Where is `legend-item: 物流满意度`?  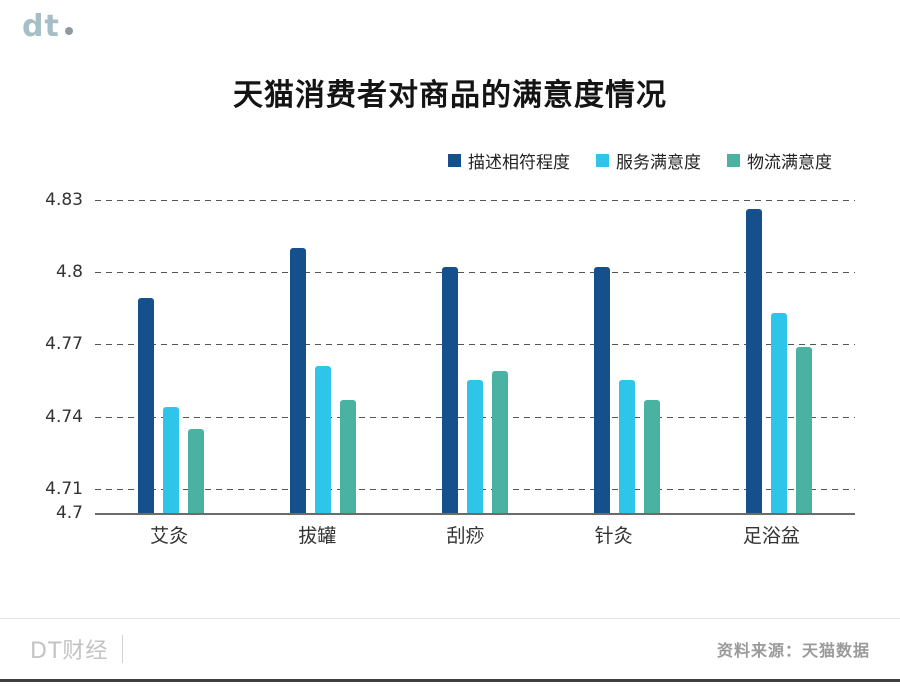 legend-item: 物流满意度 is located at coordinates (779, 160).